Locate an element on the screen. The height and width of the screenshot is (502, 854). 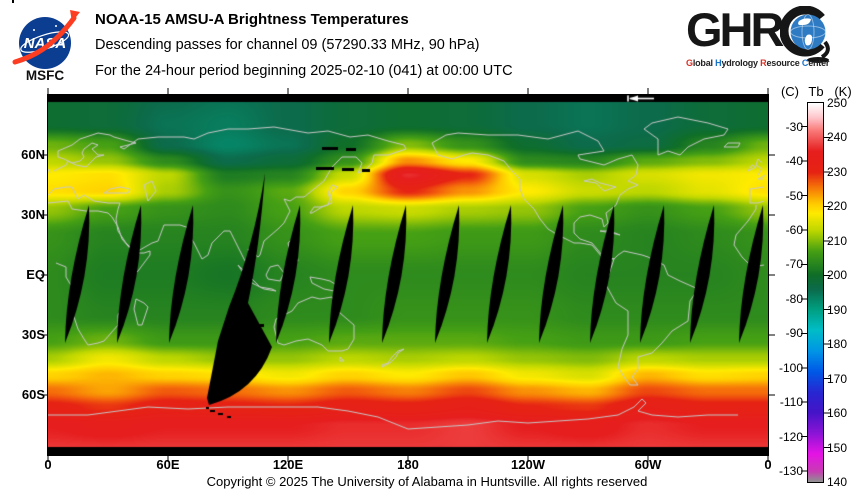
ghrc-tagline-word: lobal is located at coordinates (704, 63).